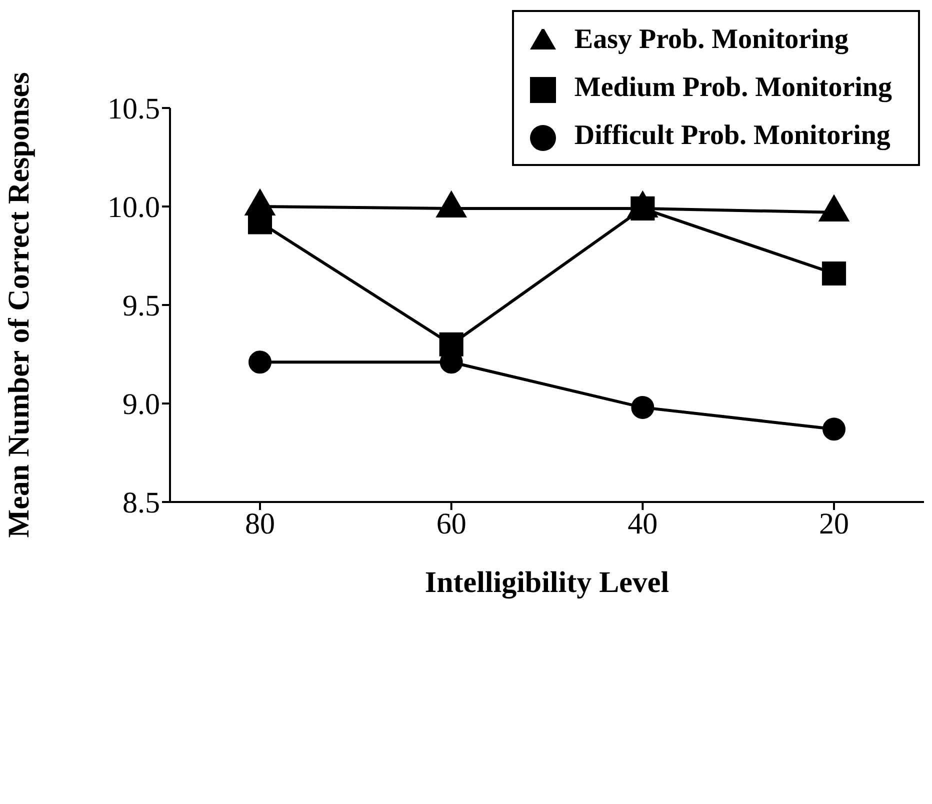  What do you see at coordinates (732, 135) in the screenshot?
I see `legend-label: Difficult Prob. Monitoring` at bounding box center [732, 135].